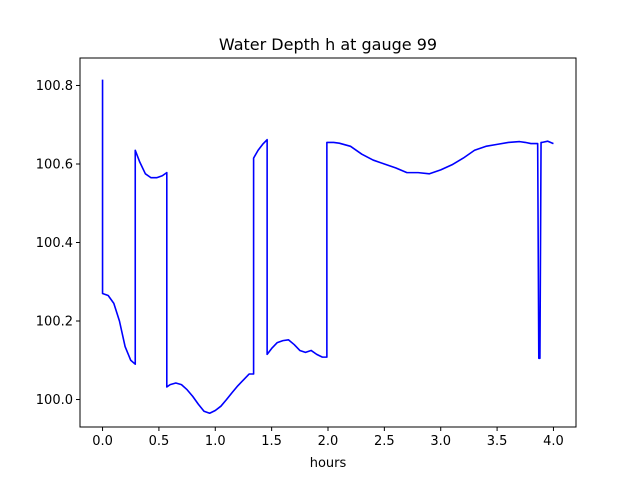 The image size is (640, 484). What do you see at coordinates (384, 441) in the screenshot?
I see `x-tick-label: 2.5` at bounding box center [384, 441].